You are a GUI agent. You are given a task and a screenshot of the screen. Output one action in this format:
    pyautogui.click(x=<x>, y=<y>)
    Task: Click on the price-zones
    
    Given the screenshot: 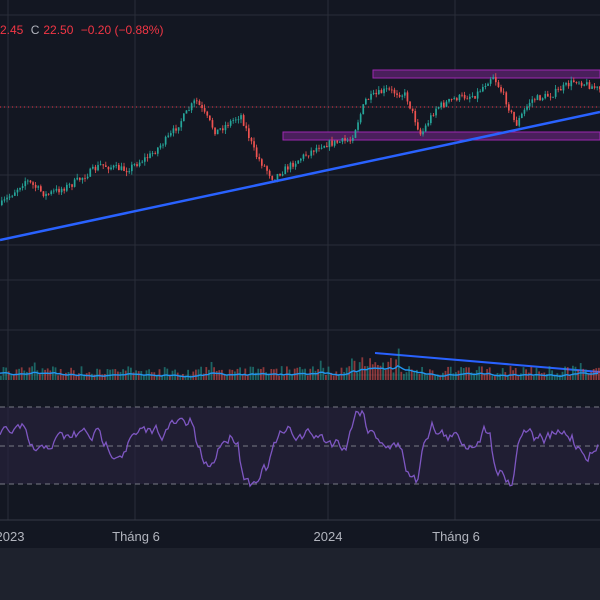 What is the action you would take?
    pyautogui.click(x=300, y=105)
    